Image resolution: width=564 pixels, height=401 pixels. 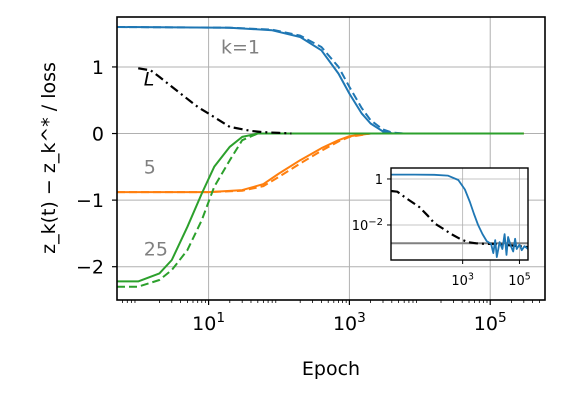 What do you see at coordinates (462, 280) in the screenshot?
I see `inset-x-tick-label: 10³` at bounding box center [462, 280].